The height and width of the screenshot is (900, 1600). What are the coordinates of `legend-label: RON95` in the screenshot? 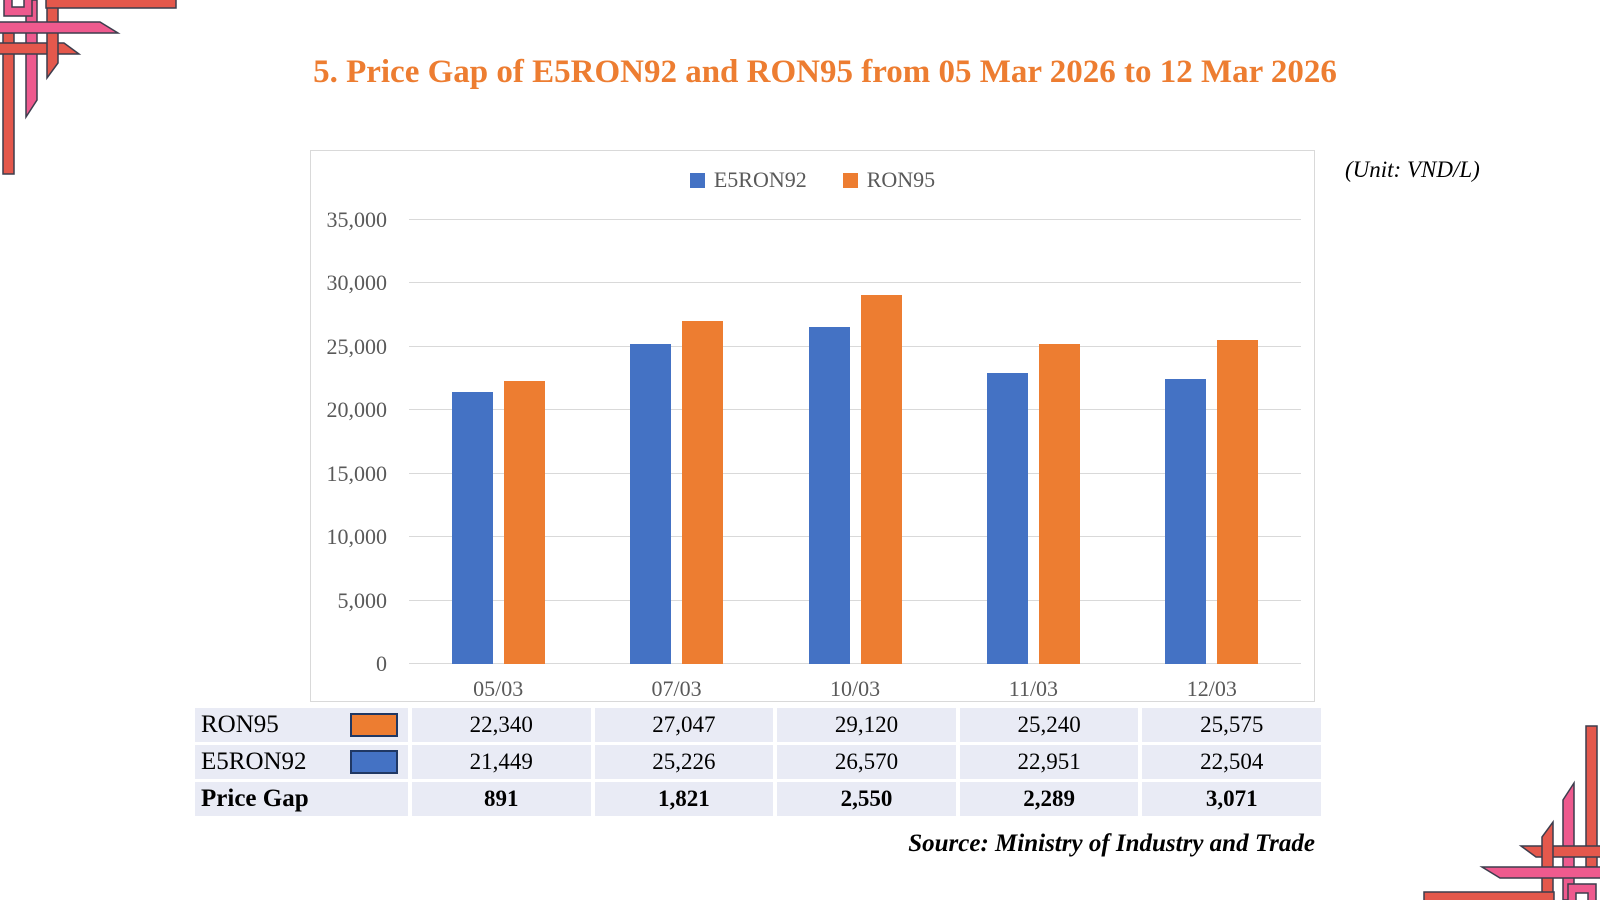 It's located at (901, 179).